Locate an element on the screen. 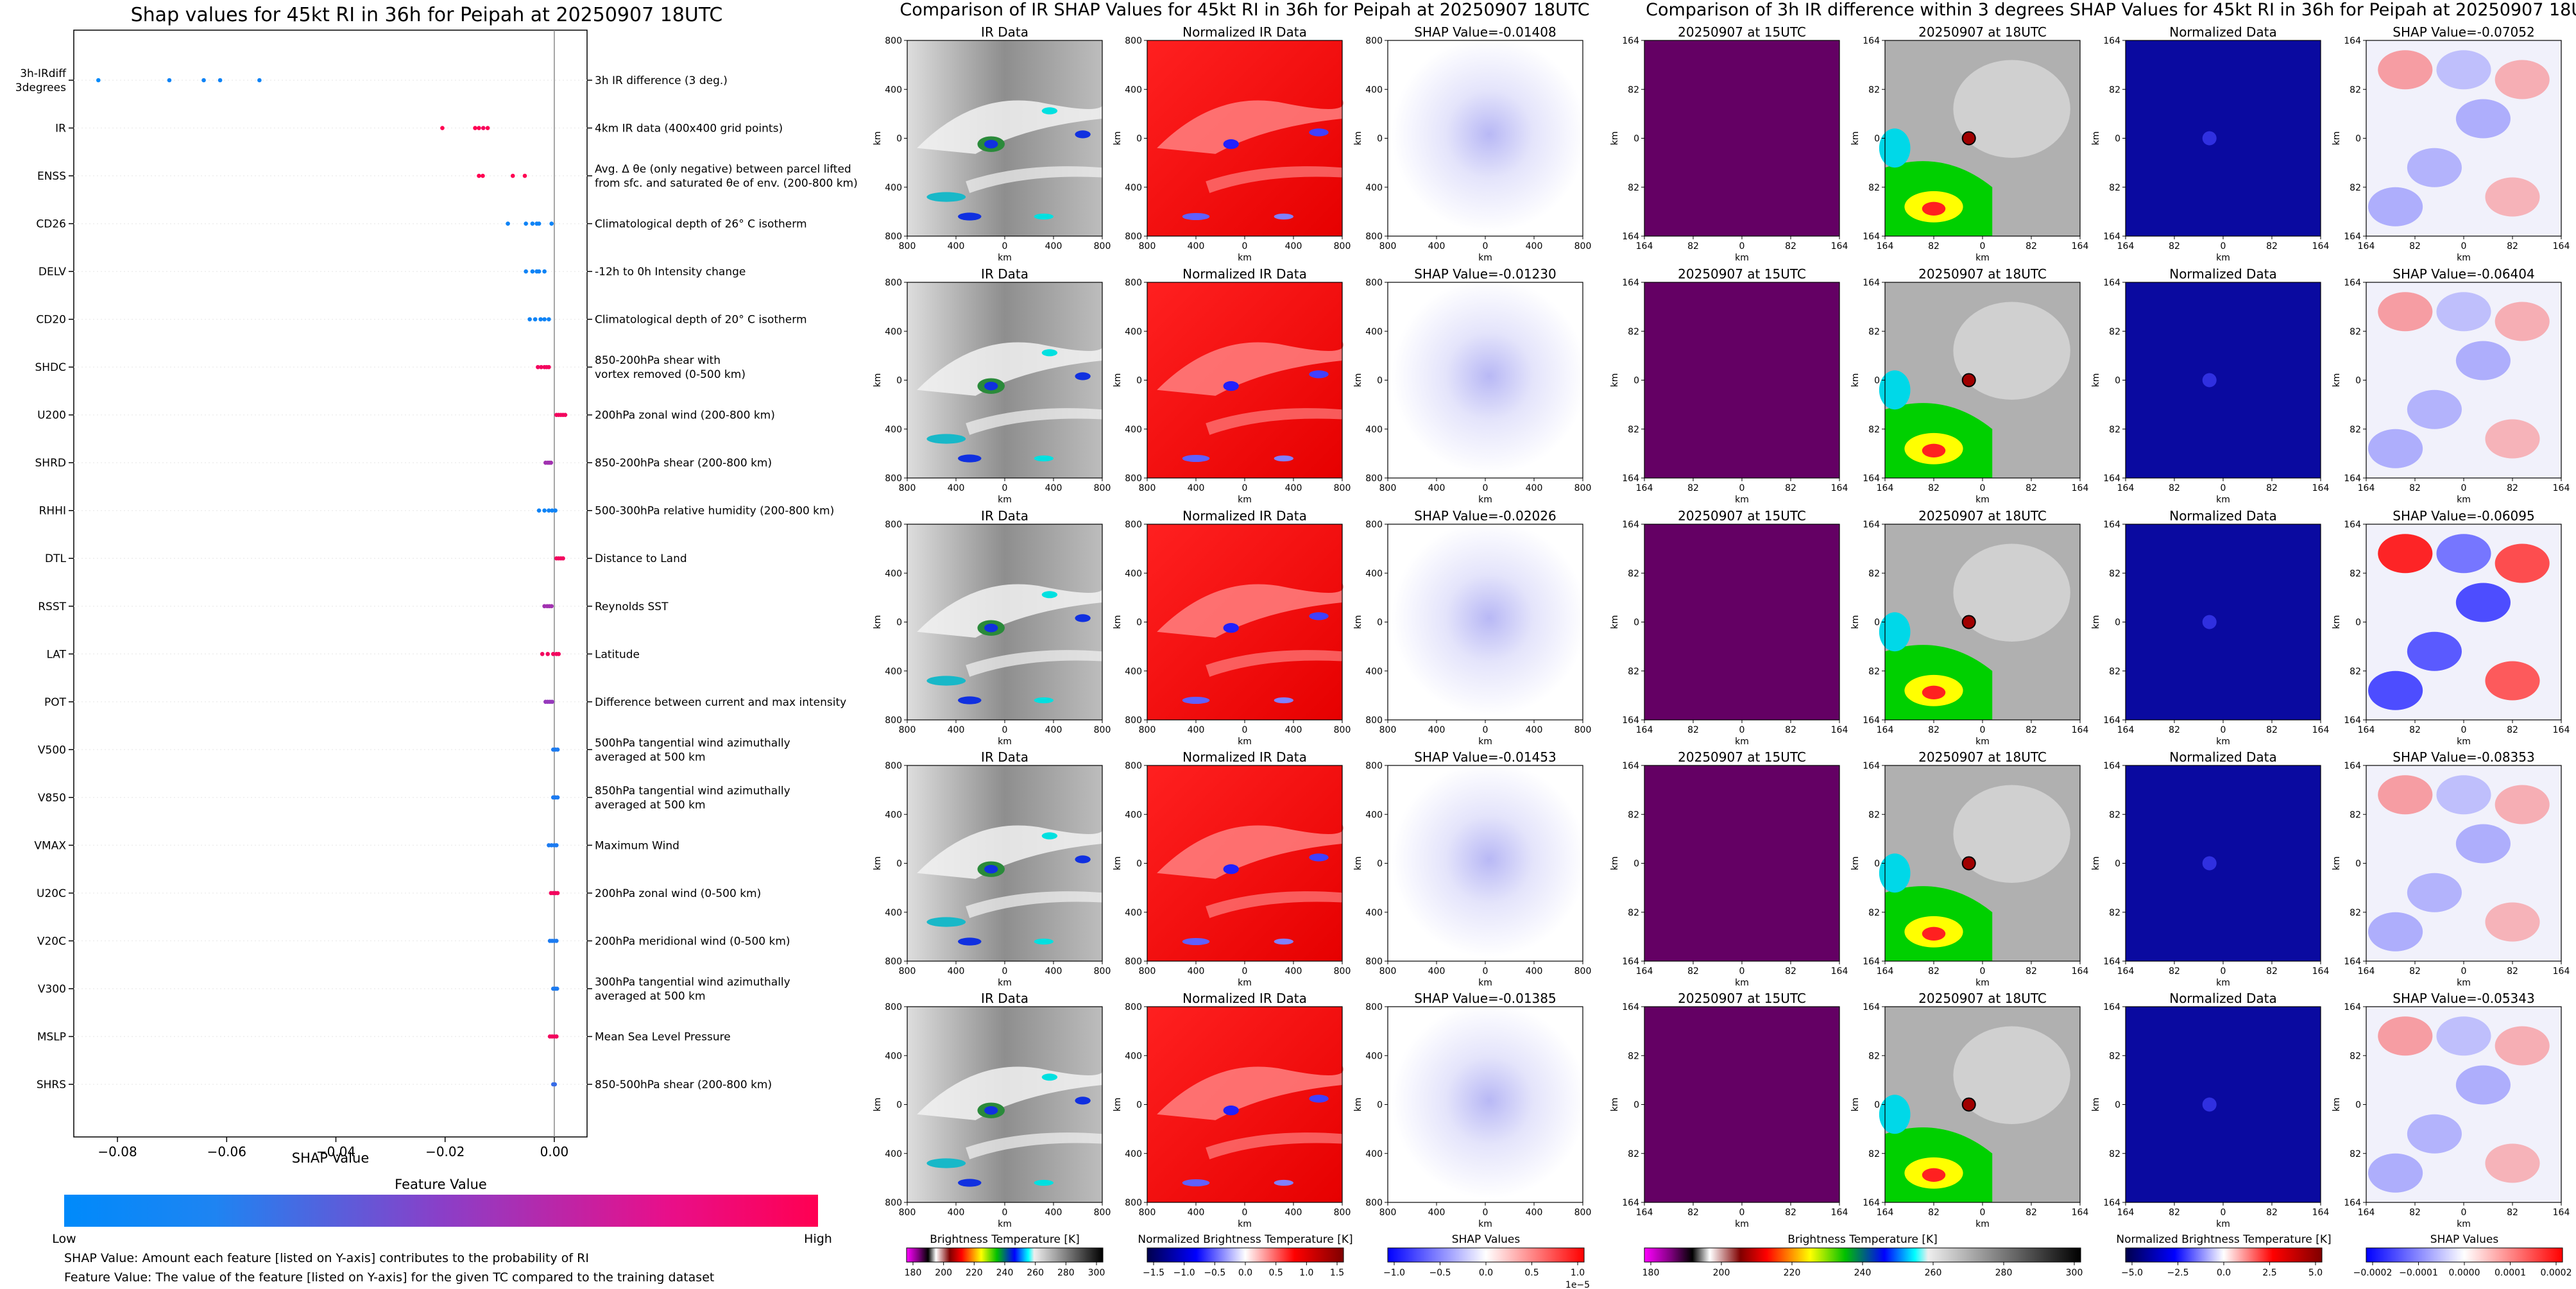 The image size is (2576, 1289). panel-title: Normalized Data is located at coordinates (2223, 274).